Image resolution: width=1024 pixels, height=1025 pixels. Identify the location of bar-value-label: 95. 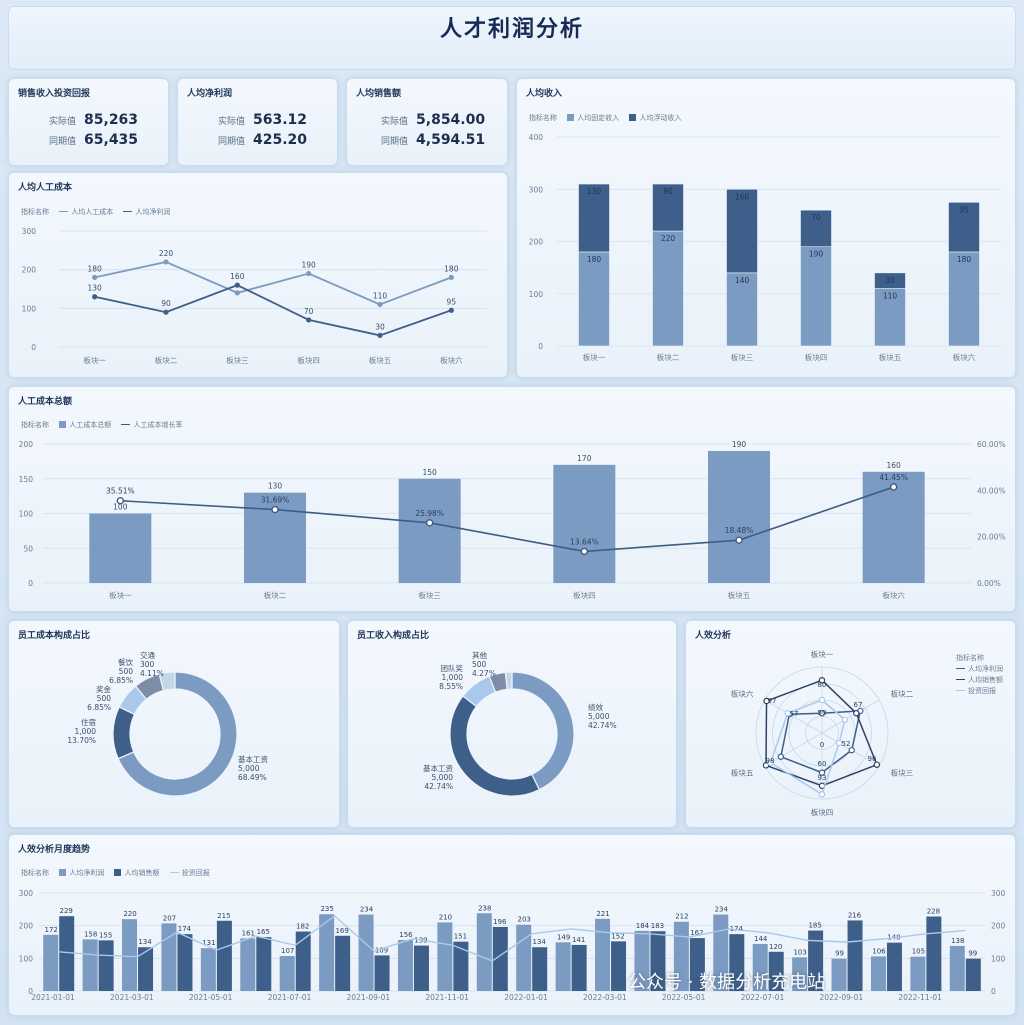
(964, 209).